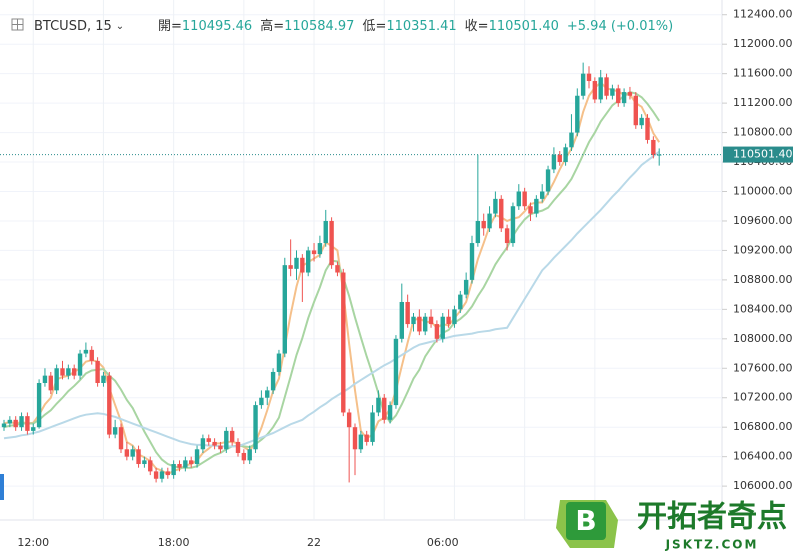  What do you see at coordinates (763, 191) in the screenshot?
I see `y-tick-label: 110000.00` at bounding box center [763, 191].